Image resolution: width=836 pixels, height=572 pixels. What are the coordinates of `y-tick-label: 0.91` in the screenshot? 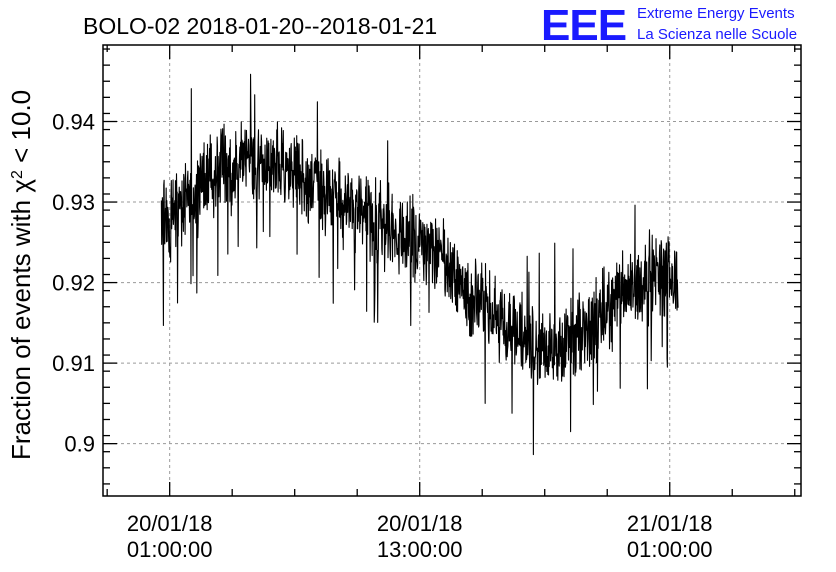 It's located at (73, 363).